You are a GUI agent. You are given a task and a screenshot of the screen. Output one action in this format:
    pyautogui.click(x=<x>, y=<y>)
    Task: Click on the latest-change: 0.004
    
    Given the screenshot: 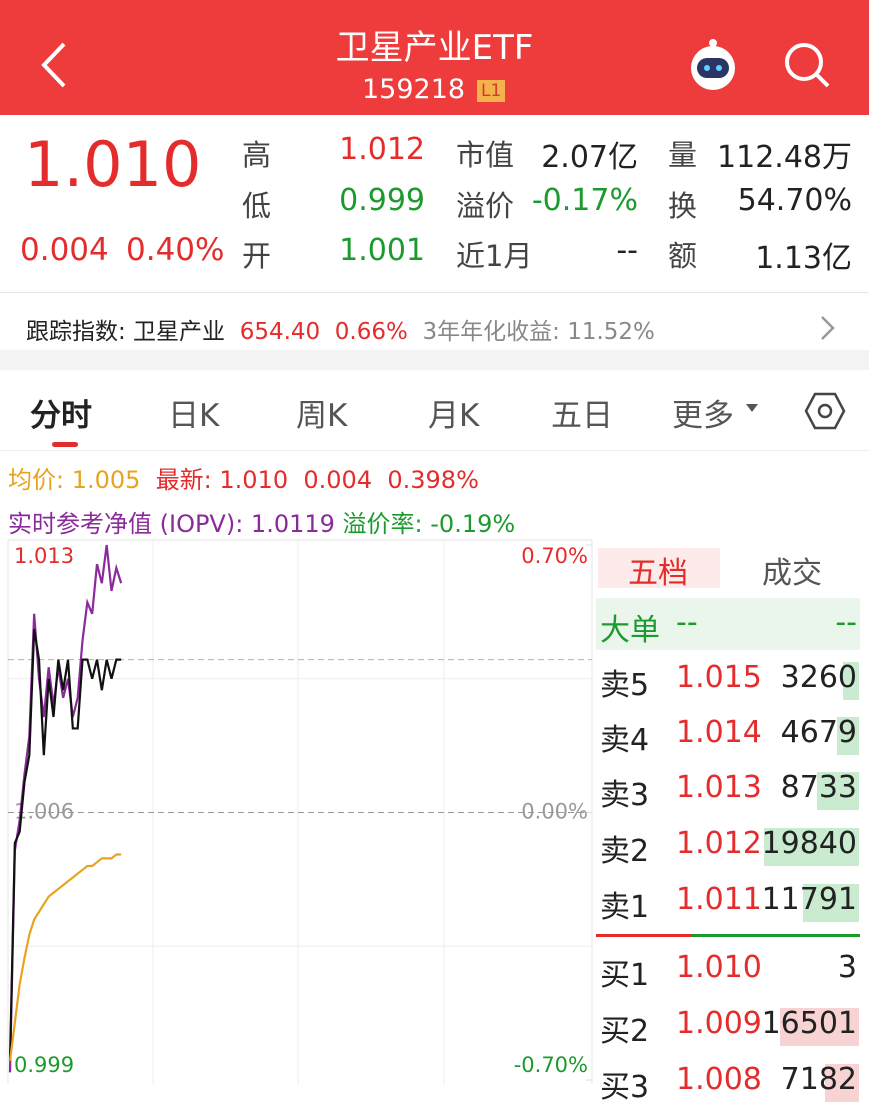 What is the action you would take?
    pyautogui.click(x=338, y=480)
    